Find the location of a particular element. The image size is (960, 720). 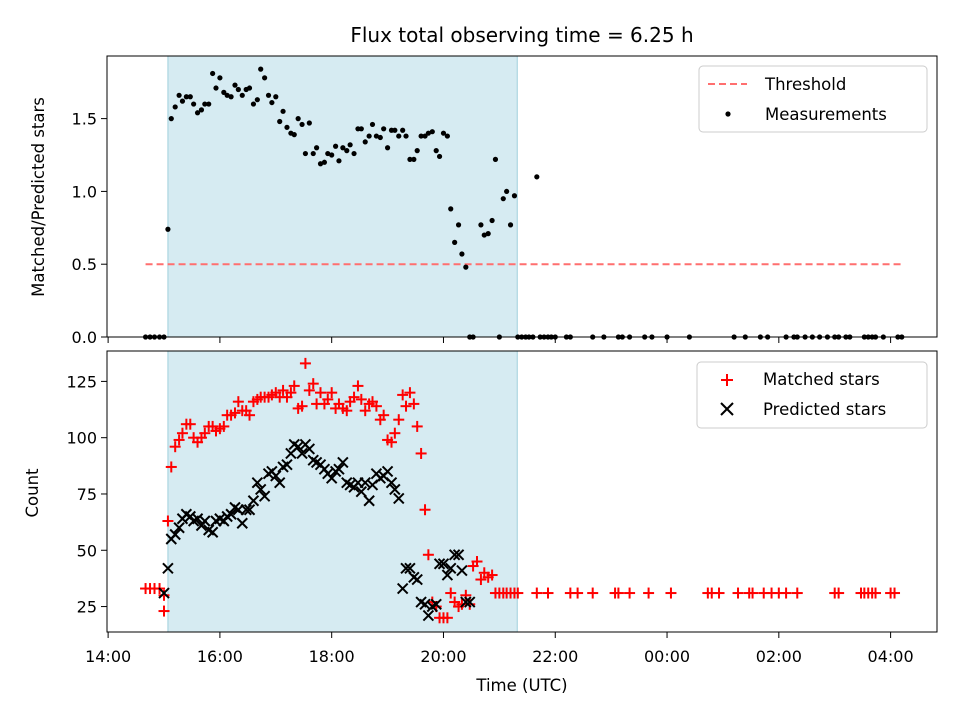

legend-matched-label: Matched stars is located at coordinates (821, 379).